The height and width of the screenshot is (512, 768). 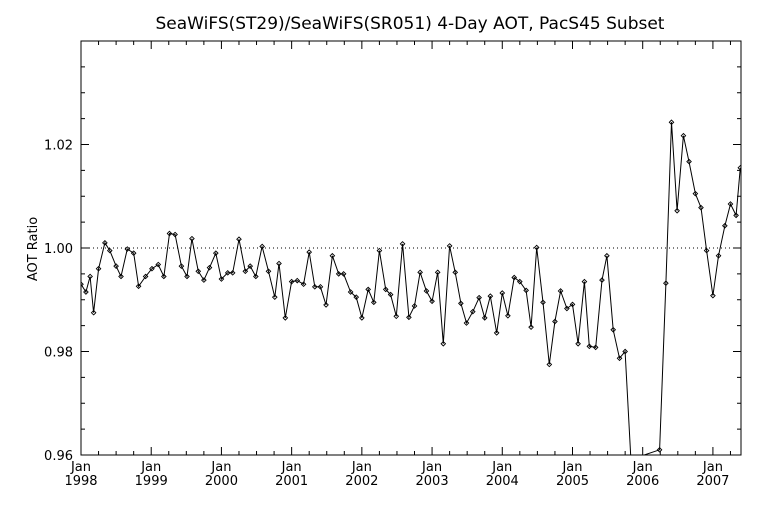 What do you see at coordinates (642, 481) in the screenshot?
I see `x-tick-label-year: 2006` at bounding box center [642, 481].